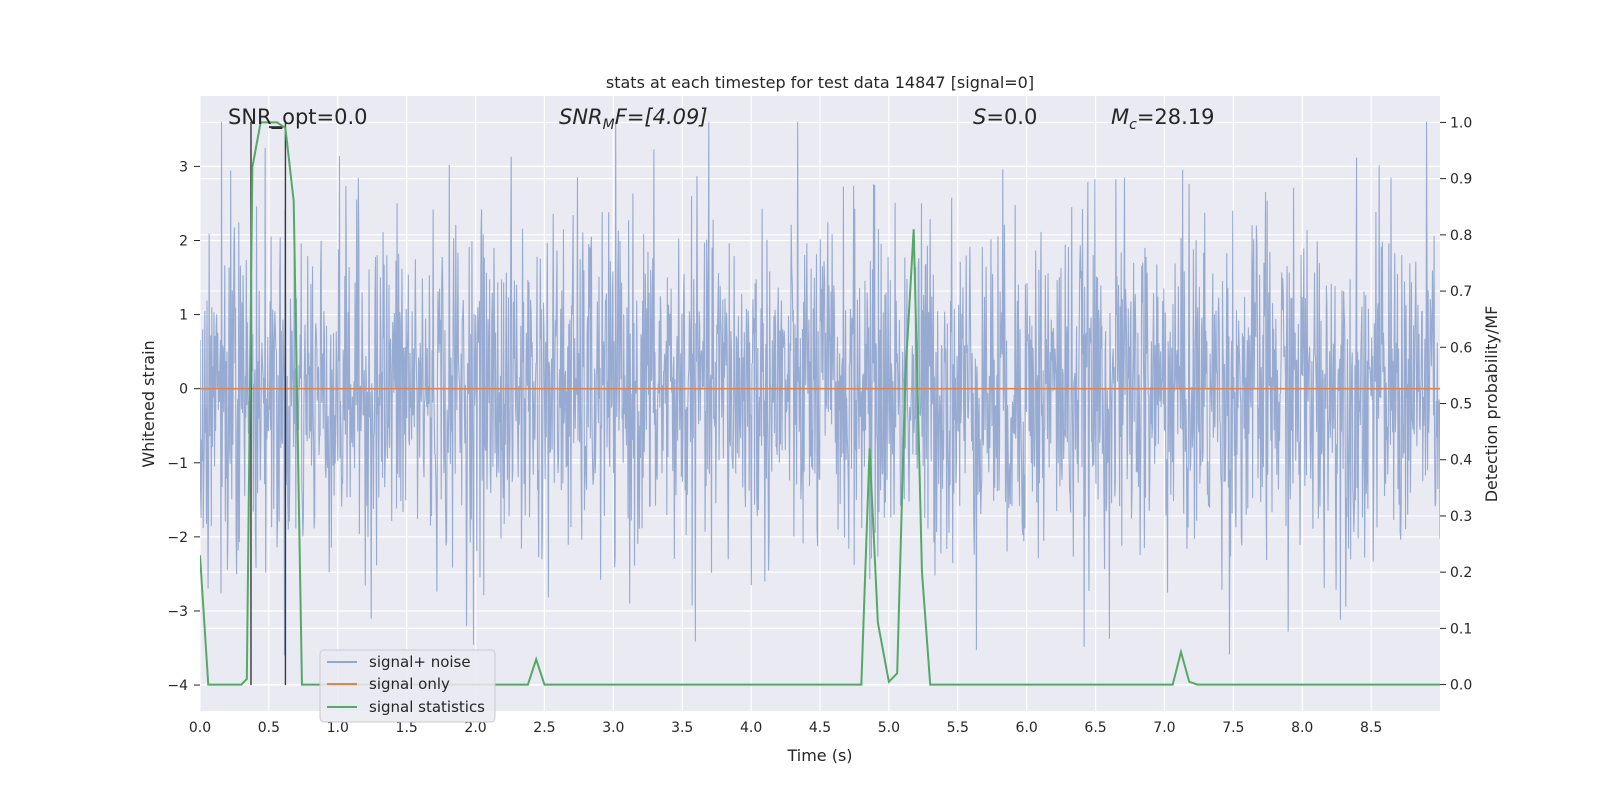  Describe the element at coordinates (682, 728) in the screenshot. I see `x-tick-label: 3.5` at that location.